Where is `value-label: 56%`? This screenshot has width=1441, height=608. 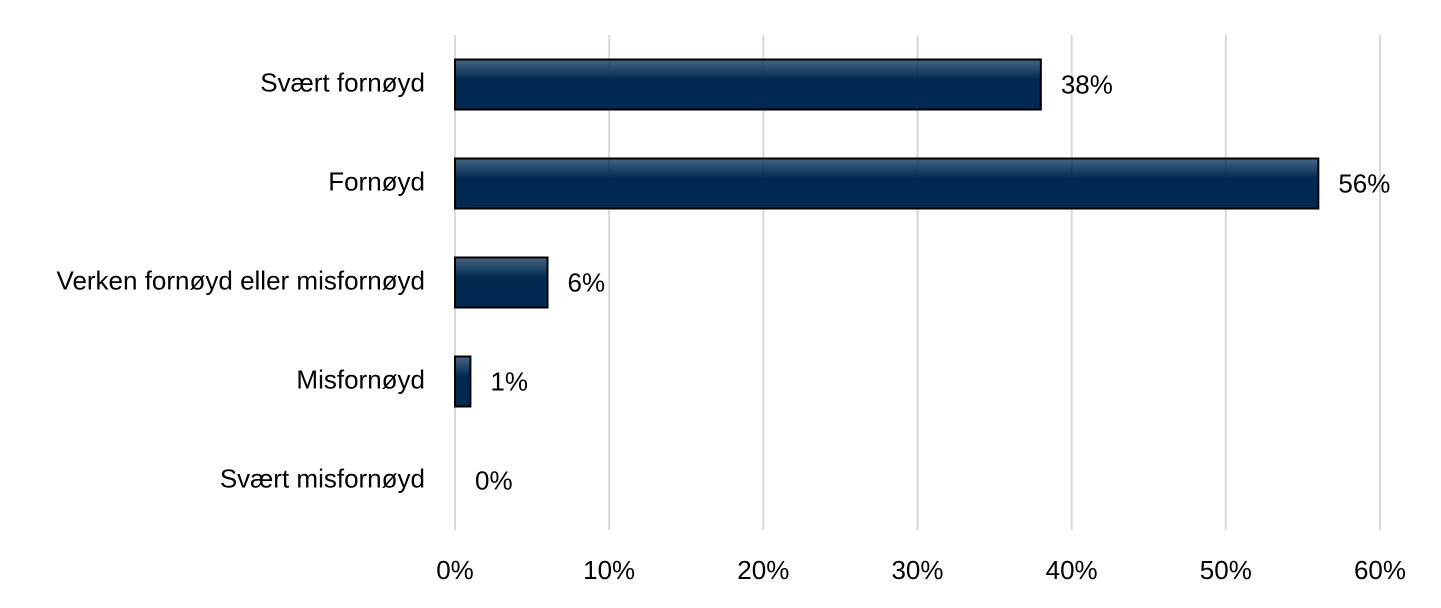 value-label: 56% is located at coordinates (1364, 183).